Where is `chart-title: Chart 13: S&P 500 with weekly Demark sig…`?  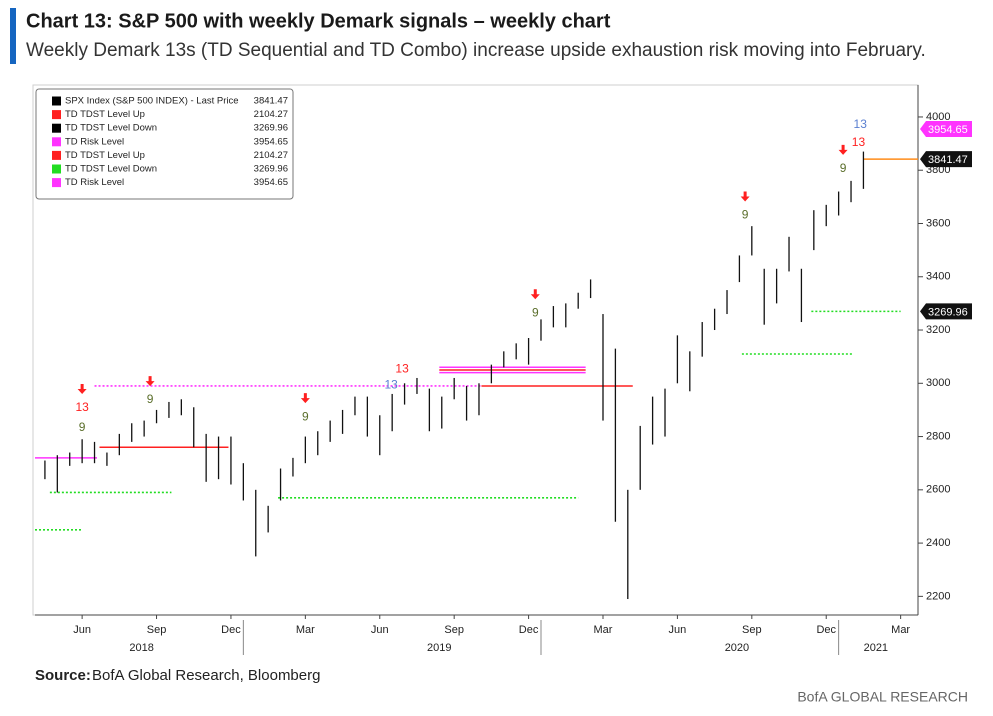 chart-title: Chart 13: S&P 500 with weekly Demark sig… is located at coordinates (318, 21).